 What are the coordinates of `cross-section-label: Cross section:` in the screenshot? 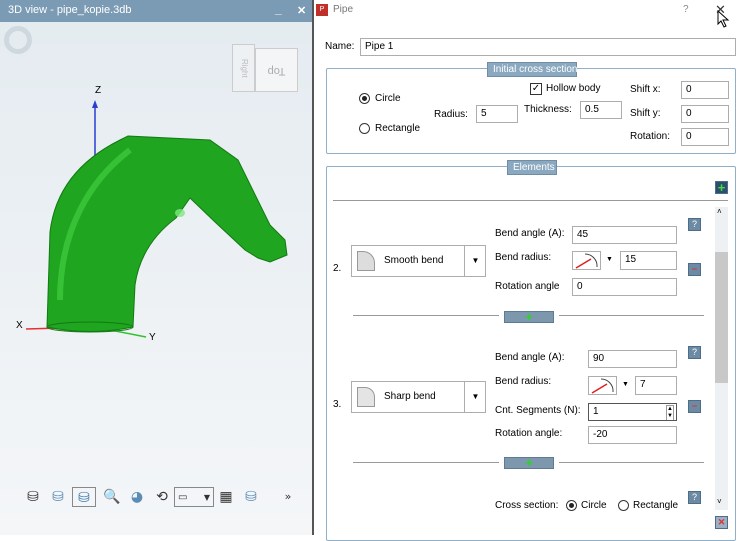 It's located at (527, 505).